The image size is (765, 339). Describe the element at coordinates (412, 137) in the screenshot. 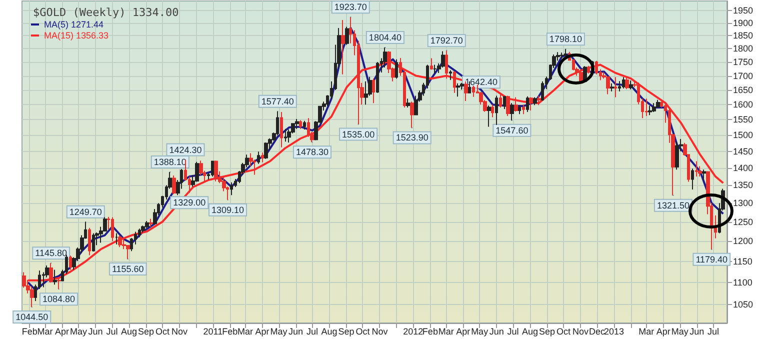

I see `annotation: 1523.90` at that location.